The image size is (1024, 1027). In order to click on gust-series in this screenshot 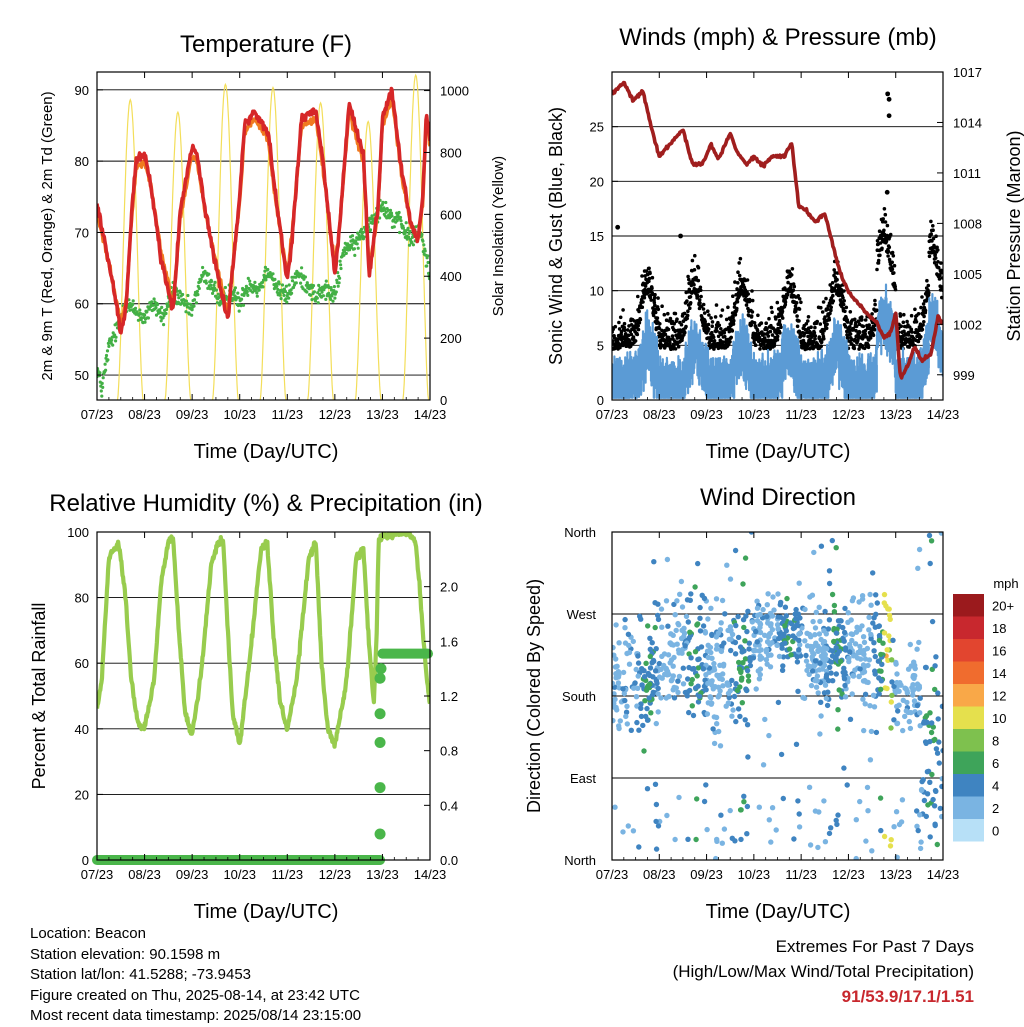, I will do `click(777, 279)`.